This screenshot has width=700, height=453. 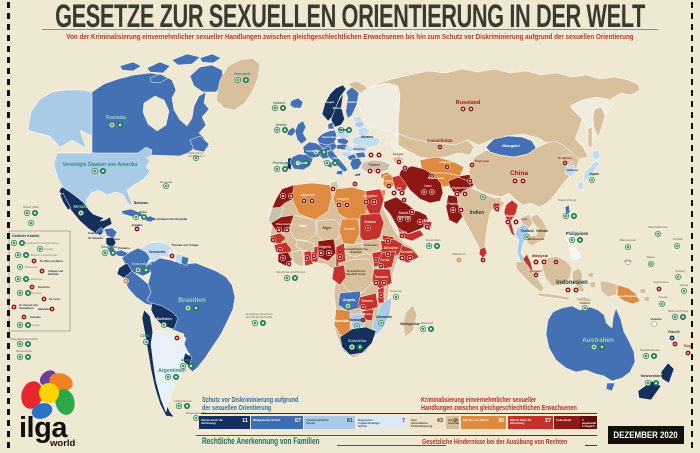 What do you see at coordinates (196, 156) in the screenshot?
I see `svg-text: und Miquelon` at bounding box center [196, 156].